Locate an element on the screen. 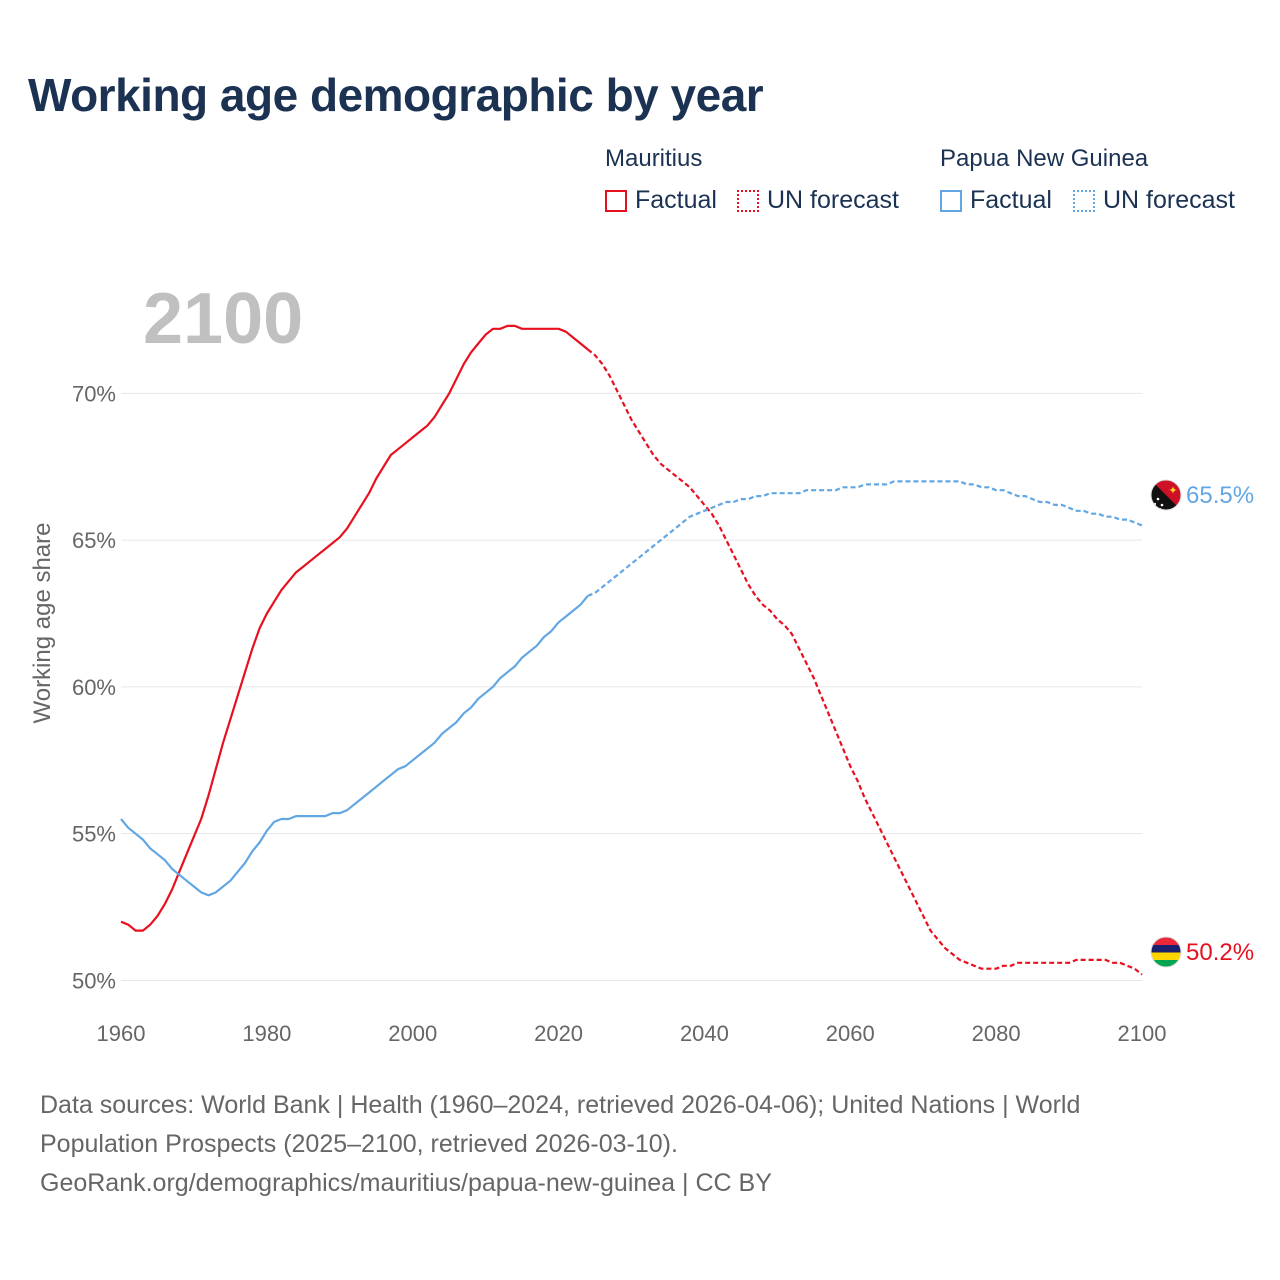 This screenshot has width=1280, height=1280. y-axis-label: Working age share is located at coordinates (42, 623).